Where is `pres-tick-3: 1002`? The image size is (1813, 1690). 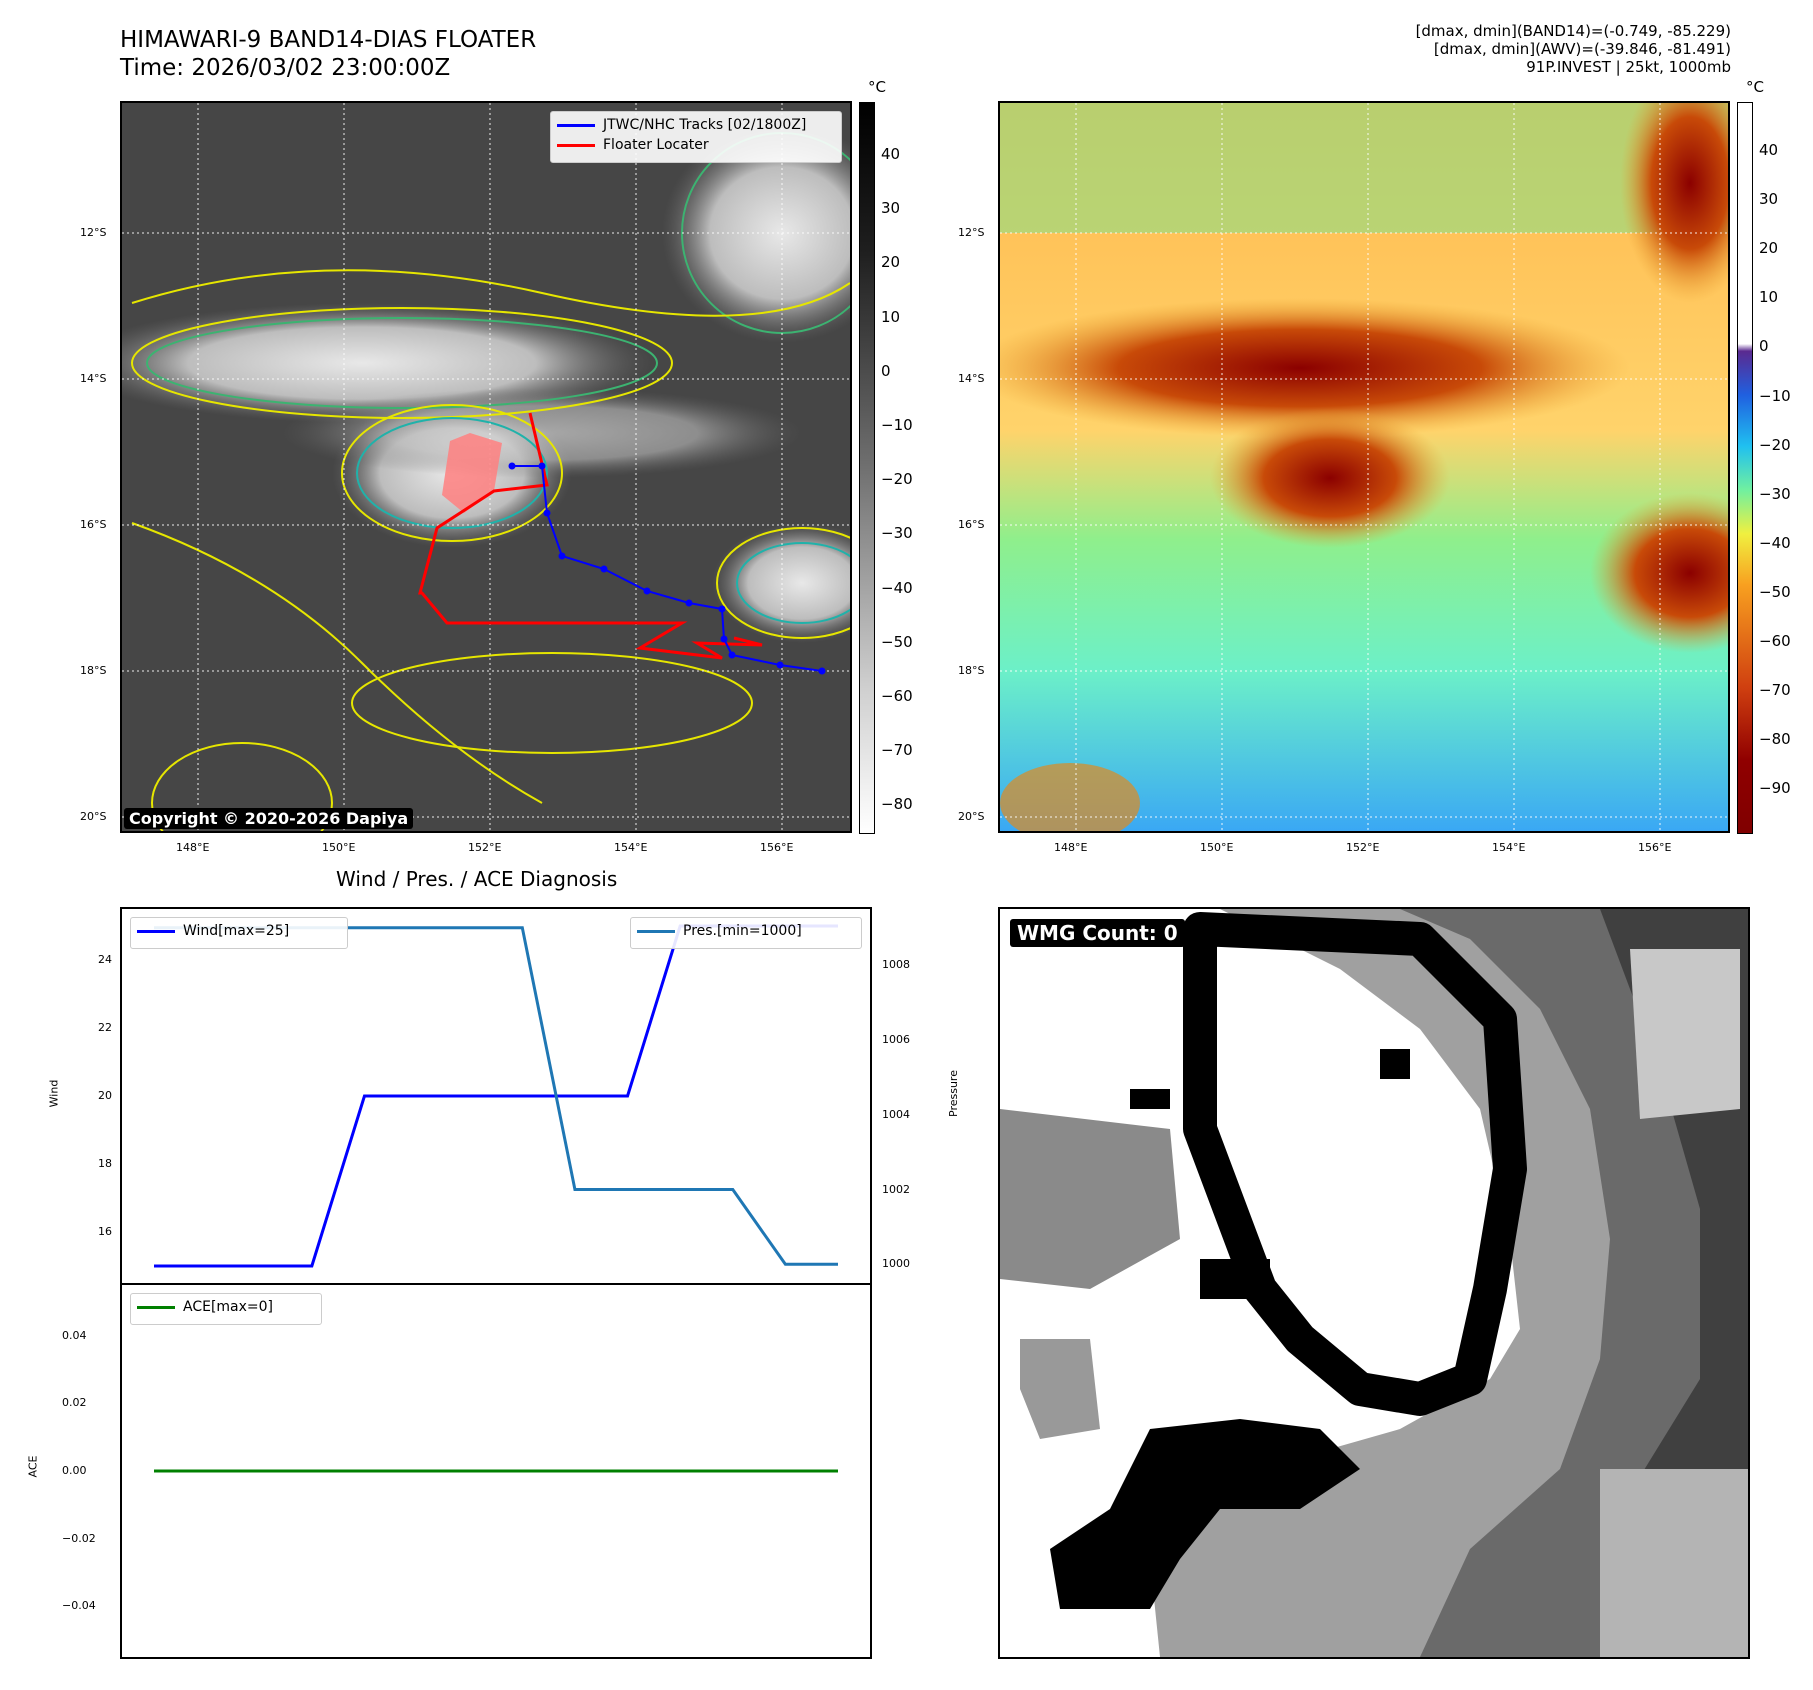
pres-tick-3: 1002 is located at coordinates (896, 1189).